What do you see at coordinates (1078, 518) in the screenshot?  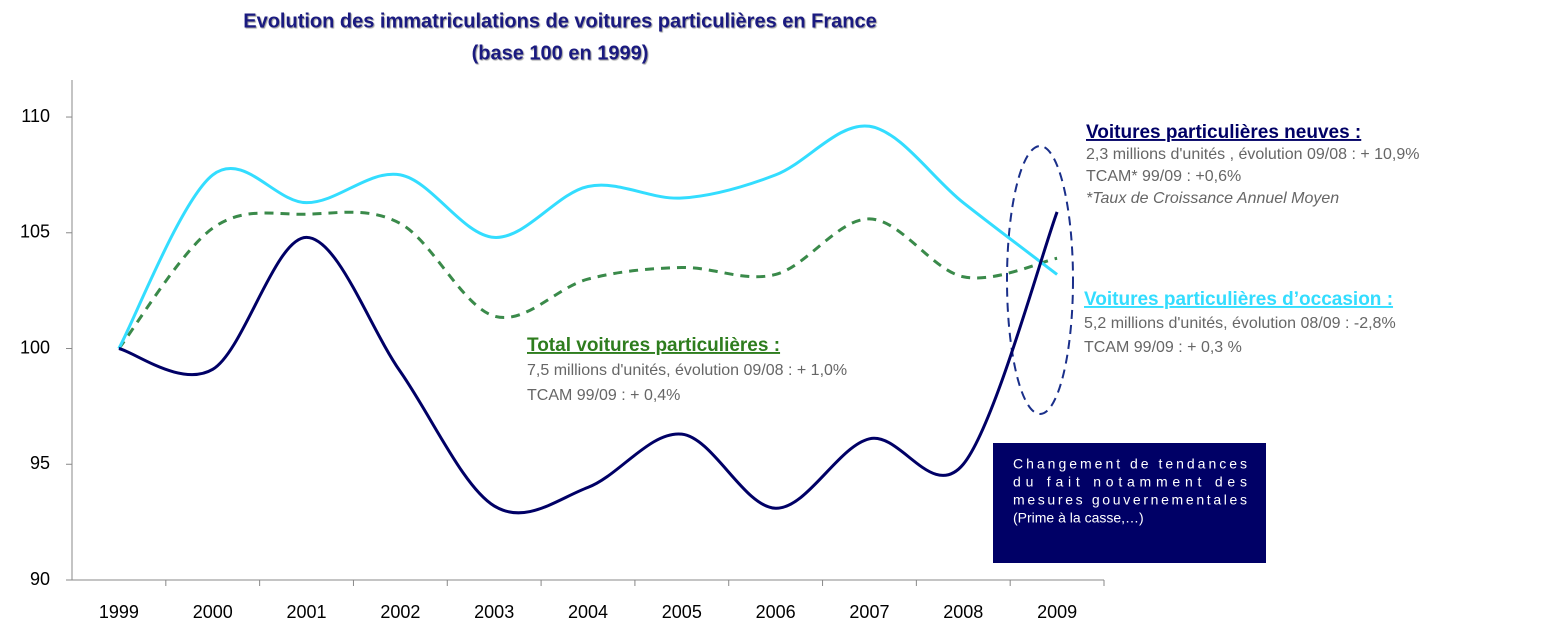 I see `box-text: (Prime à la casse,…)` at bounding box center [1078, 518].